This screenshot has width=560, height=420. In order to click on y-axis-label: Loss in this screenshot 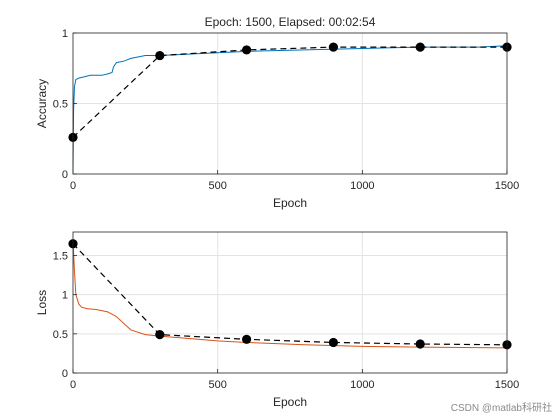, I will do `click(42, 302)`.